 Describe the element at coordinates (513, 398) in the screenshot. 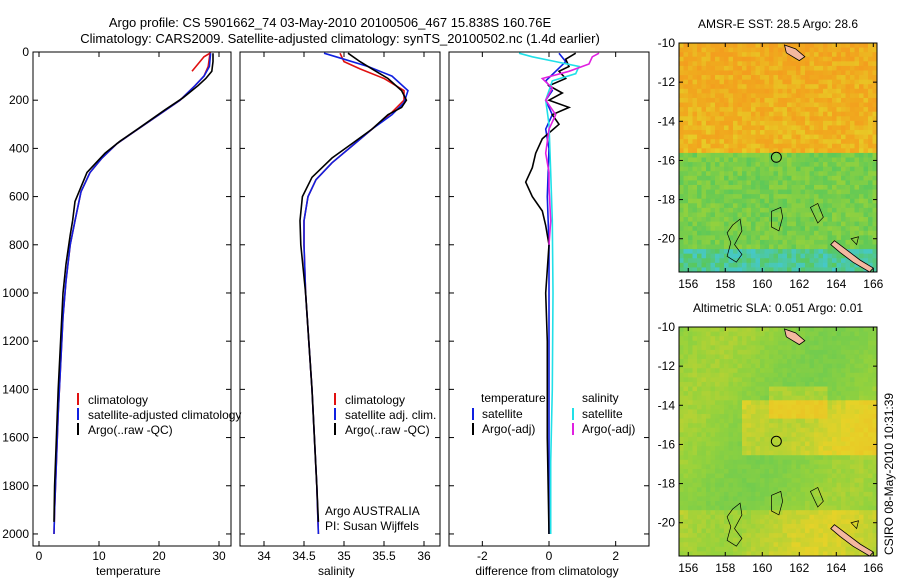

I see `legend-title-temperature: temperature` at that location.